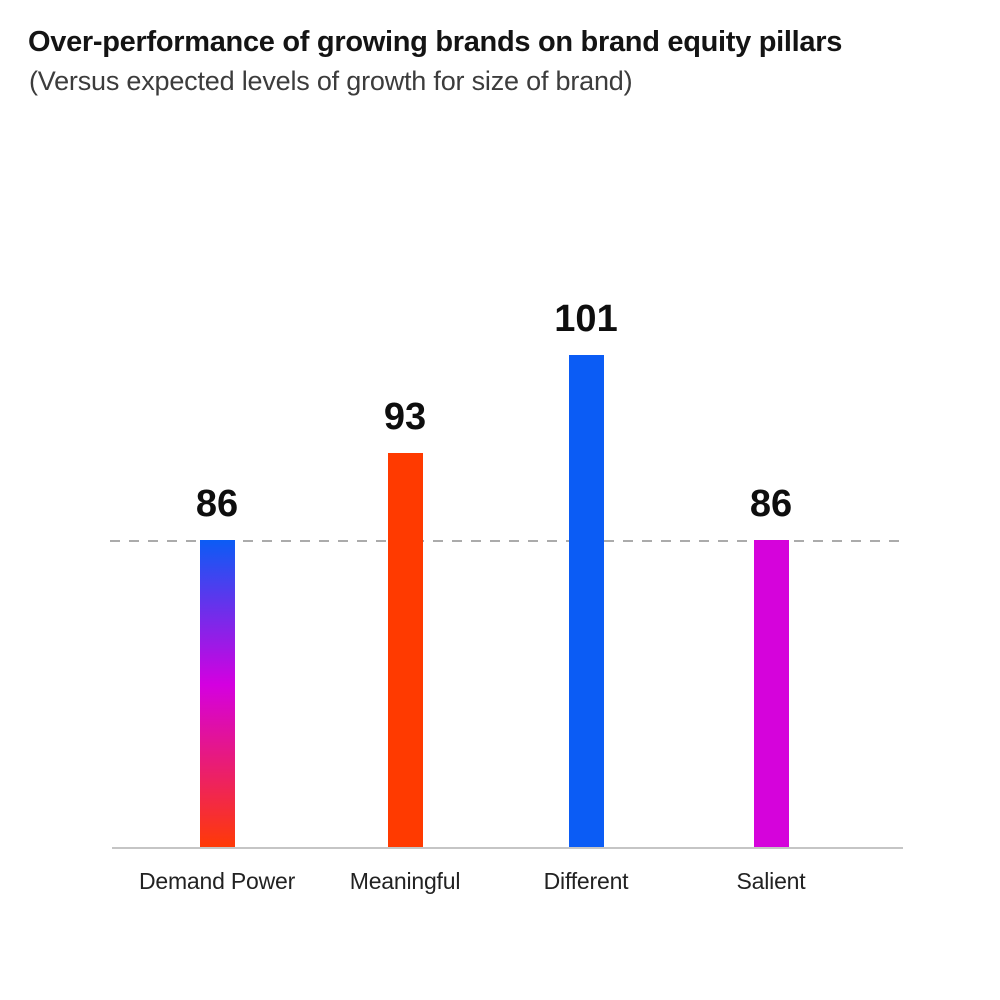 The width and height of the screenshot is (1000, 1000). Describe the element at coordinates (771, 881) in the screenshot. I see `bar-category-label: Salient` at that location.